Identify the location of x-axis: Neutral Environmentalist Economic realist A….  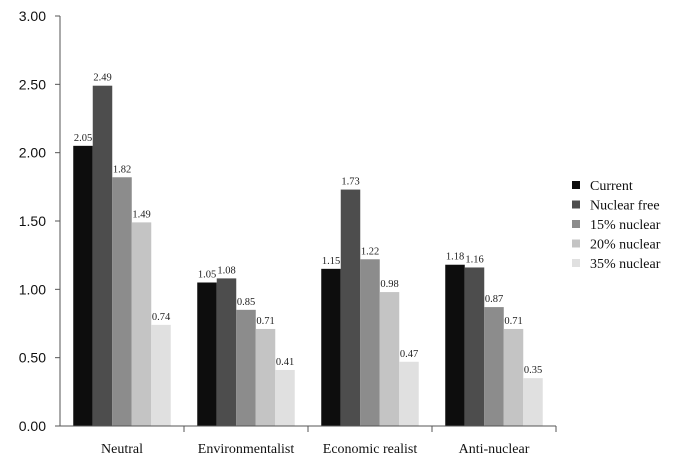
(308, 441).